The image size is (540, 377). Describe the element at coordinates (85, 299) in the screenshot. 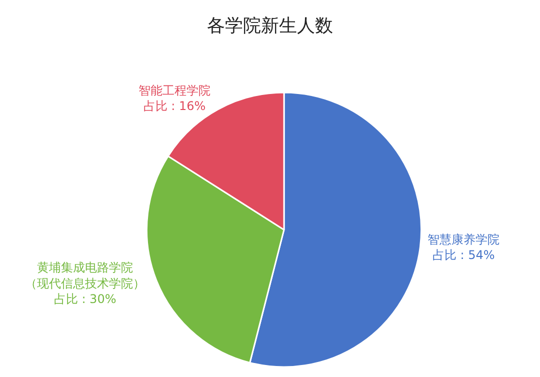

I see `data-label: 占比 : 30%` at that location.